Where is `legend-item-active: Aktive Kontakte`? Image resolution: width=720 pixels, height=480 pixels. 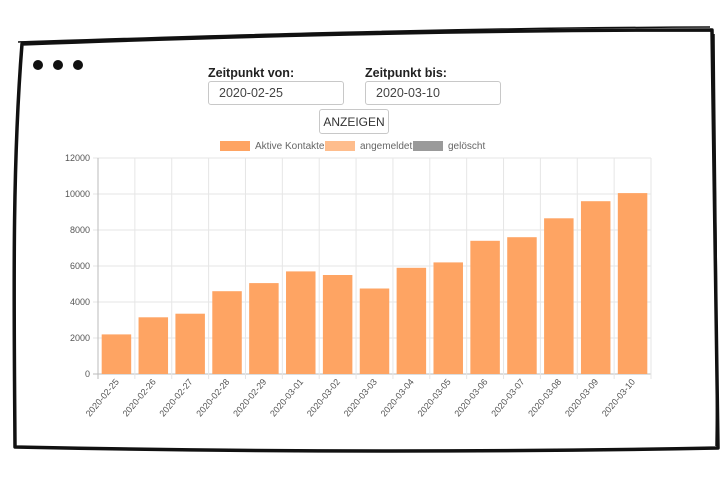
legend-item-active: Aktive Kontakte is located at coordinates (272, 146).